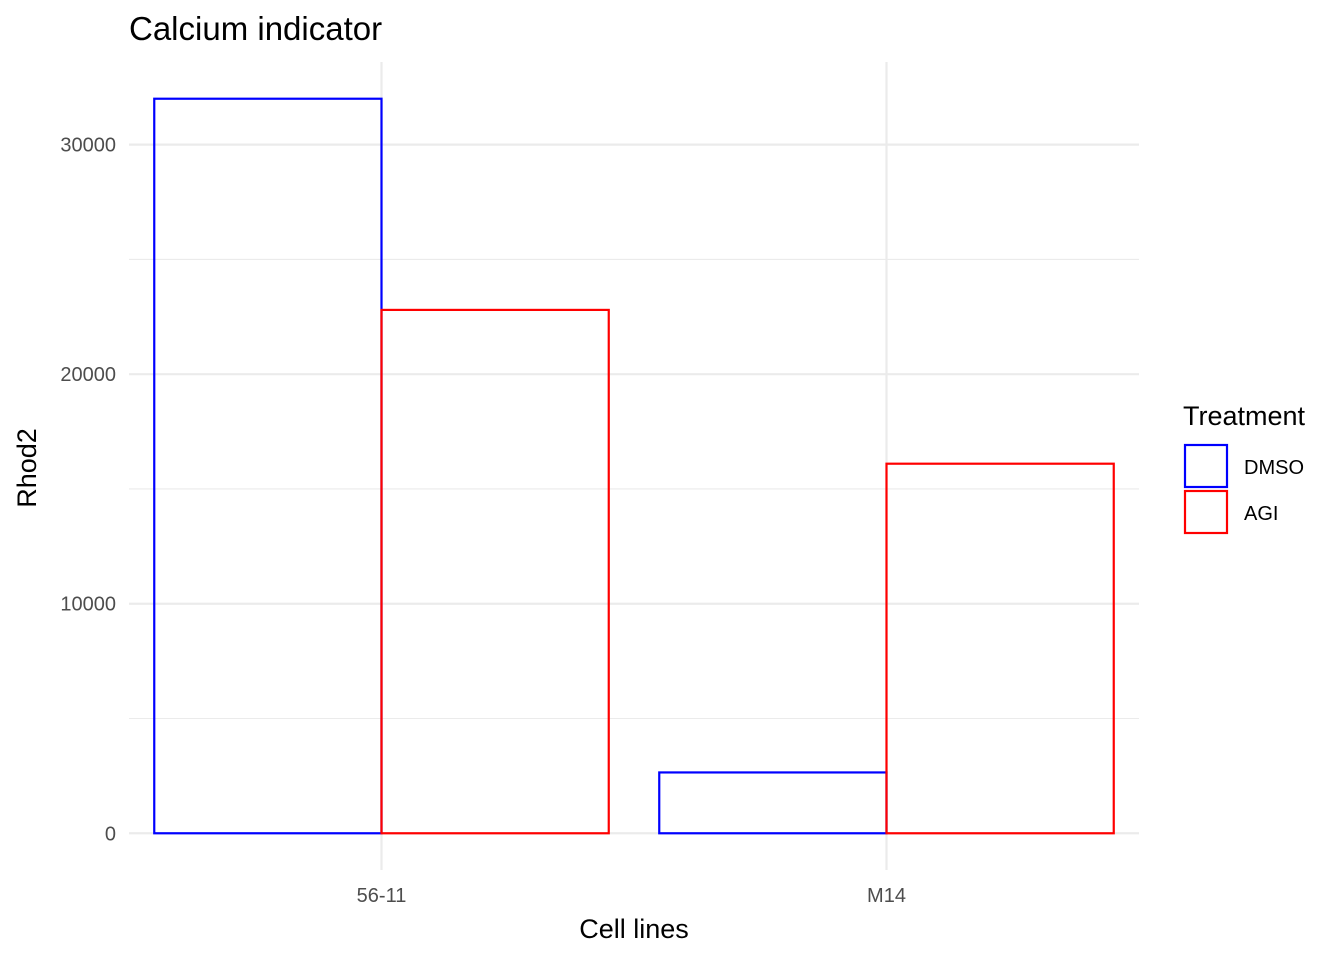  What do you see at coordinates (1261, 514) in the screenshot?
I see `legend-label-agi: AGI` at bounding box center [1261, 514].